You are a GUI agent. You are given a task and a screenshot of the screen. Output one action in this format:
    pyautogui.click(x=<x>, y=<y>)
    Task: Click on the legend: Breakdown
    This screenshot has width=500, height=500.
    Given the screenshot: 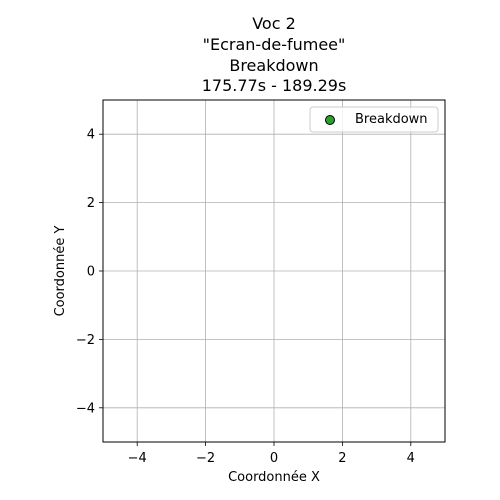 What is the action you would take?
    pyautogui.click(x=374, y=119)
    